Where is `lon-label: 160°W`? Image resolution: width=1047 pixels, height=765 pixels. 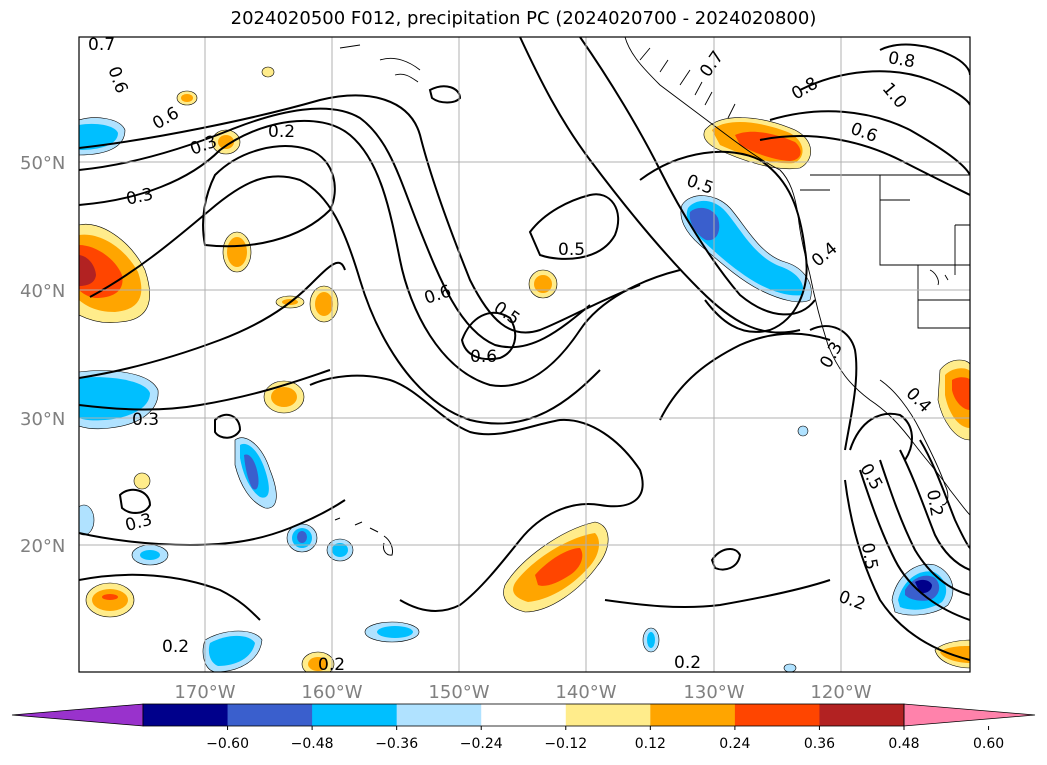 lon-label: 160°W is located at coordinates (331, 692).